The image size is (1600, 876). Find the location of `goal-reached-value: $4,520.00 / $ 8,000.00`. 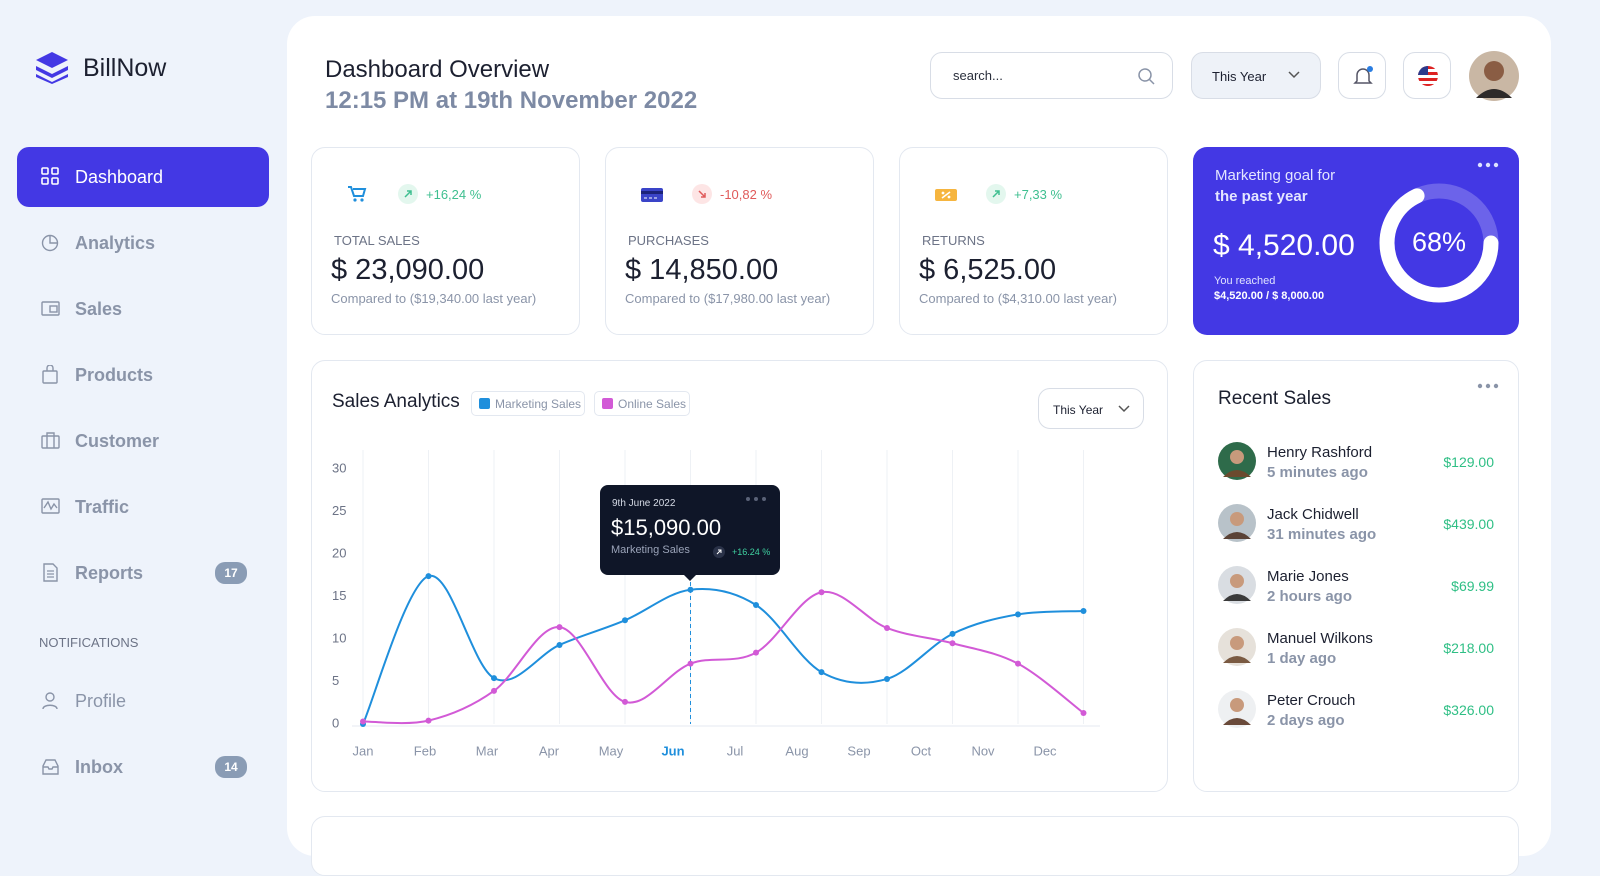

goal-reached-value: $4,520.00 / $ 8,000.00 is located at coordinates (1269, 296).